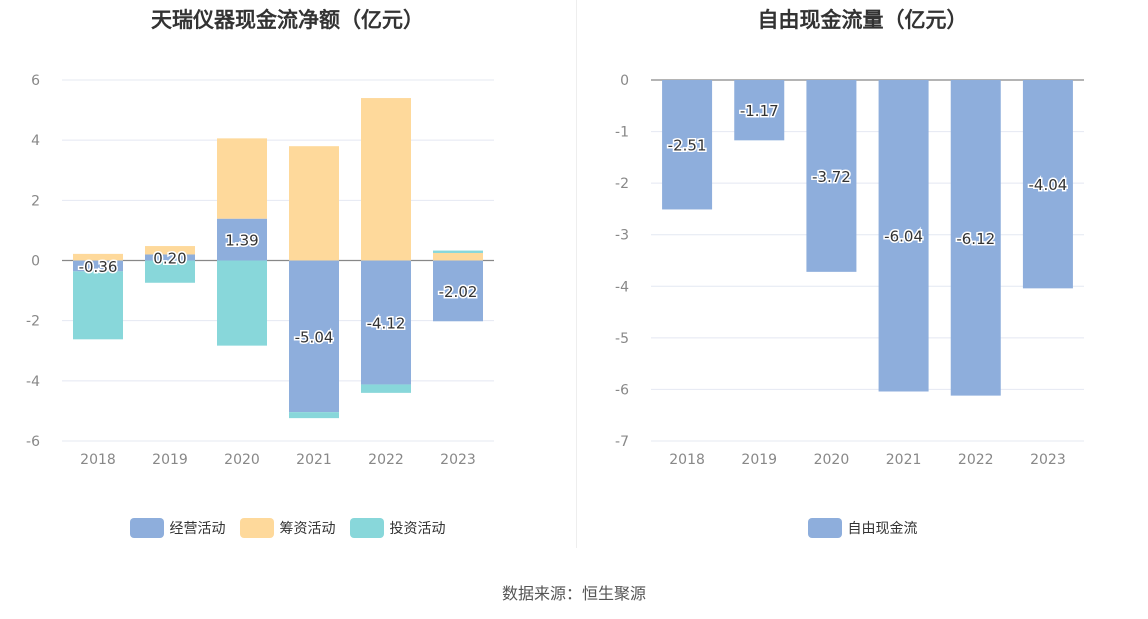  Describe the element at coordinates (35, 201) in the screenshot. I see `y-tick-label: 2` at that location.